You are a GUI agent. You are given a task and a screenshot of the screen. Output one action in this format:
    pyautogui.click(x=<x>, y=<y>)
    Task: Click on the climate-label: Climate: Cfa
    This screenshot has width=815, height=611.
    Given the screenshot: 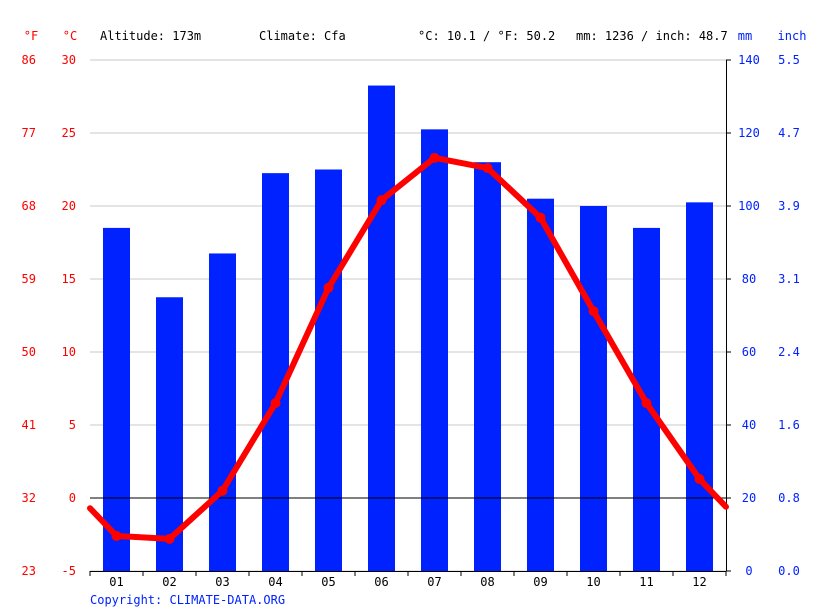 What is the action you would take?
    pyautogui.click(x=302, y=36)
    